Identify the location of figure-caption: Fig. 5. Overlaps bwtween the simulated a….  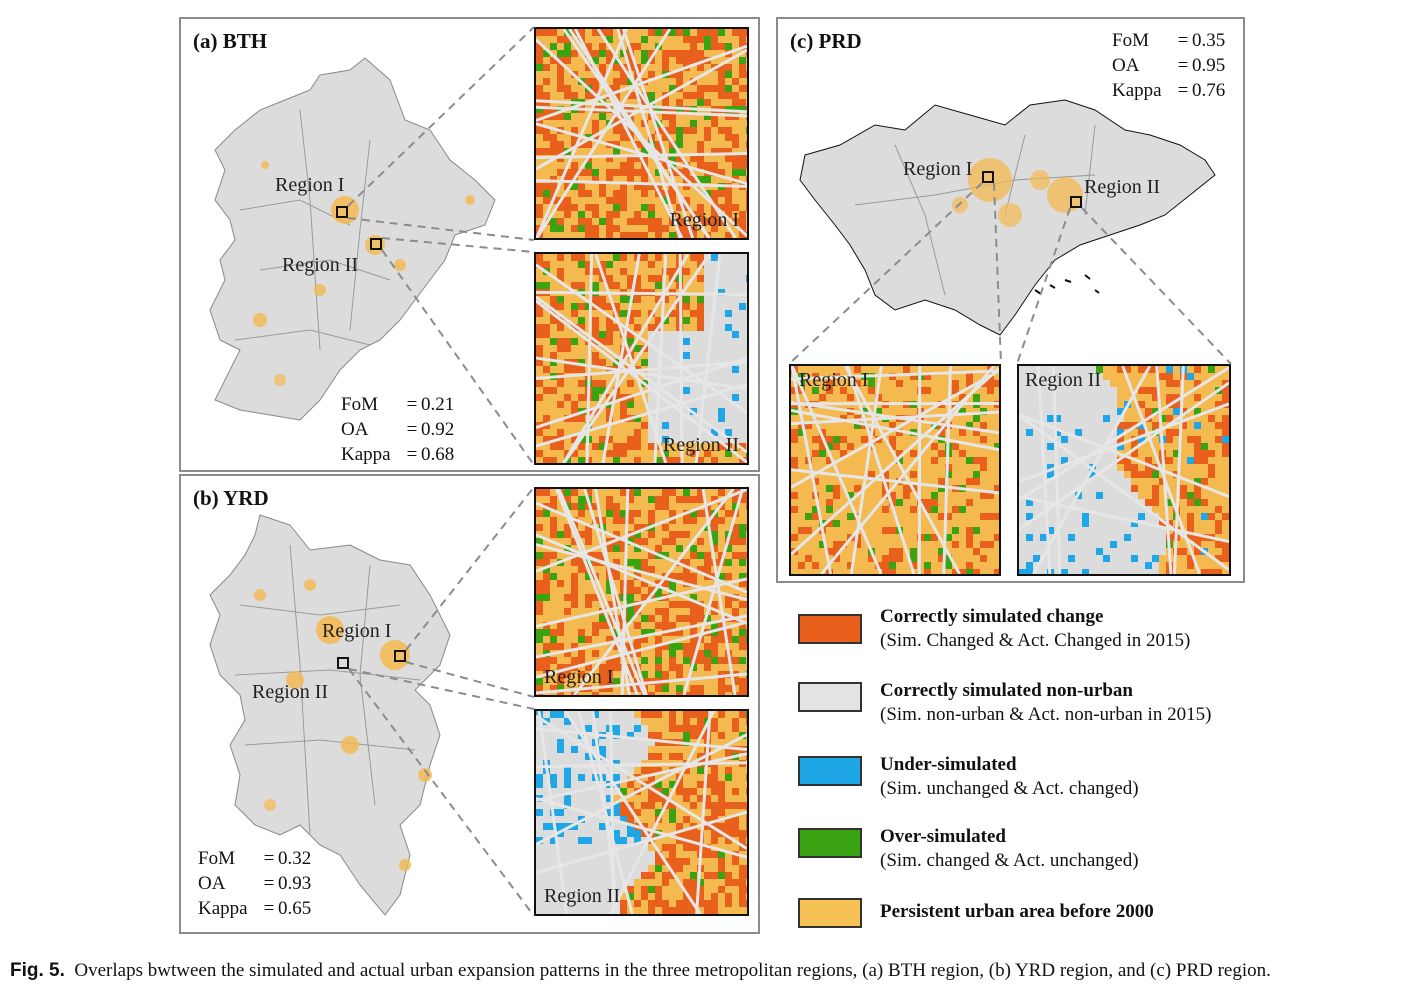
(640, 971).